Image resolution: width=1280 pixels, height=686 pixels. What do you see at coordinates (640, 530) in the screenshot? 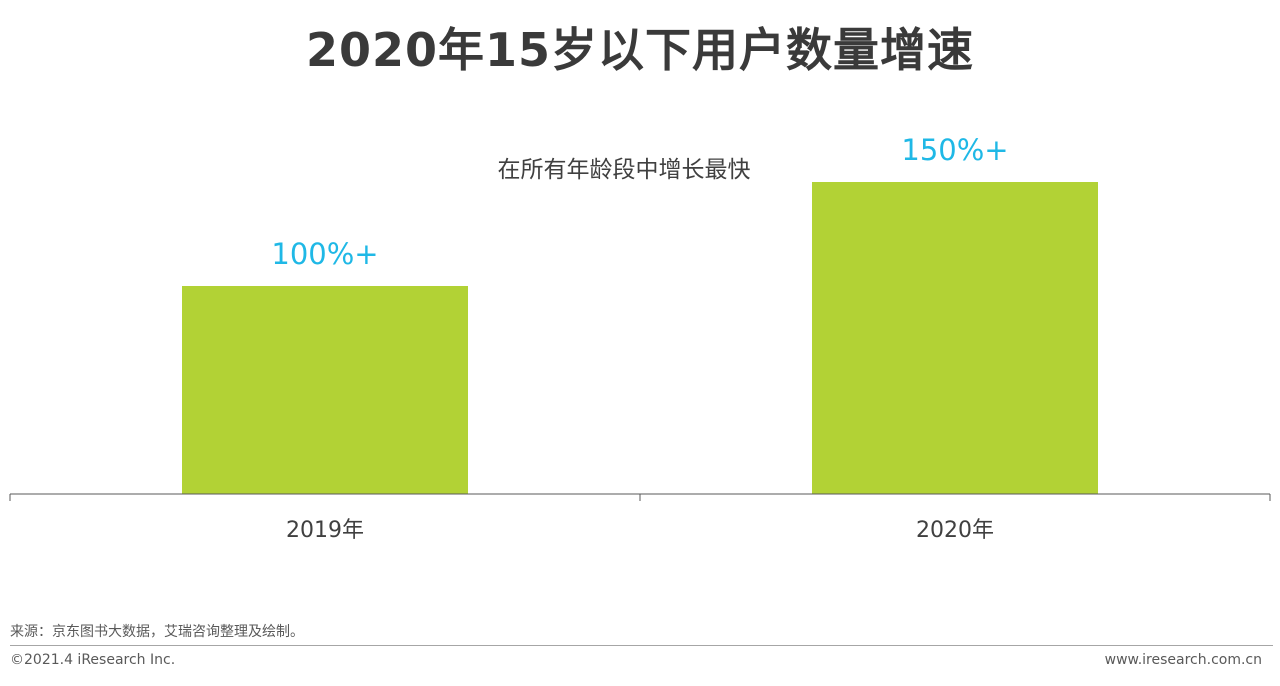
I see `x-axis-tick-label-group: 2019年 2020年` at bounding box center [640, 530].